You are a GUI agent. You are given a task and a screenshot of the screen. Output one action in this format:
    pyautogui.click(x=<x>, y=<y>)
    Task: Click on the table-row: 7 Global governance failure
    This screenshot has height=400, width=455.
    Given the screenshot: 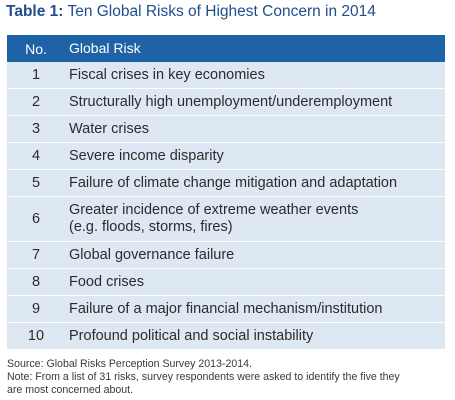 What is the action you would take?
    pyautogui.click(x=226, y=255)
    